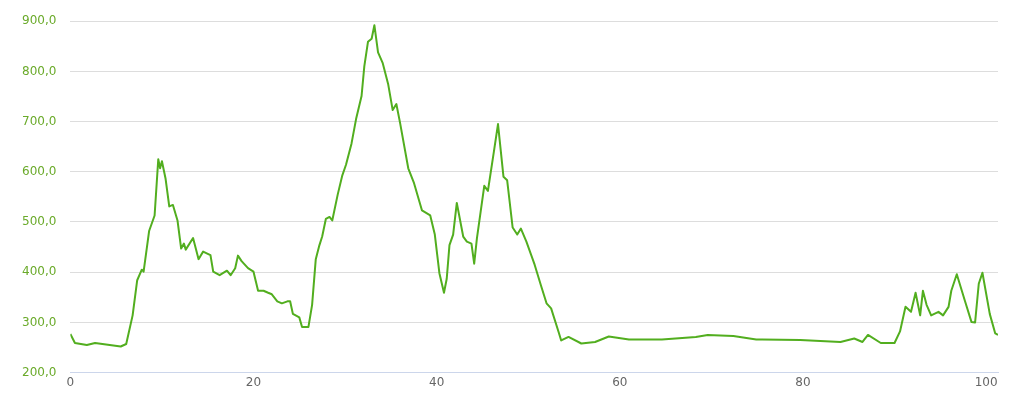 The height and width of the screenshot is (395, 1024). I want to click on y-tick-label: 900,0, so click(39, 20).